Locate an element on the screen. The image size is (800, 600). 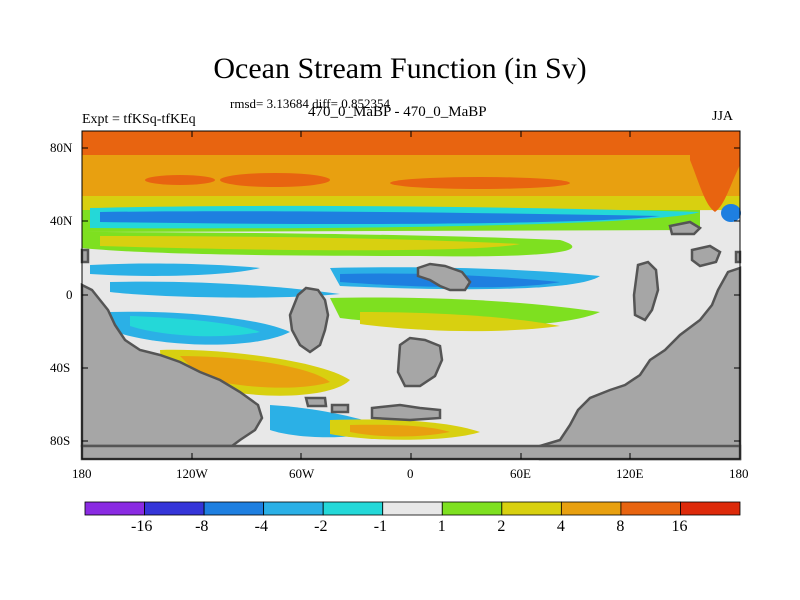
colorbar-label: 8 is located at coordinates (620, 526).